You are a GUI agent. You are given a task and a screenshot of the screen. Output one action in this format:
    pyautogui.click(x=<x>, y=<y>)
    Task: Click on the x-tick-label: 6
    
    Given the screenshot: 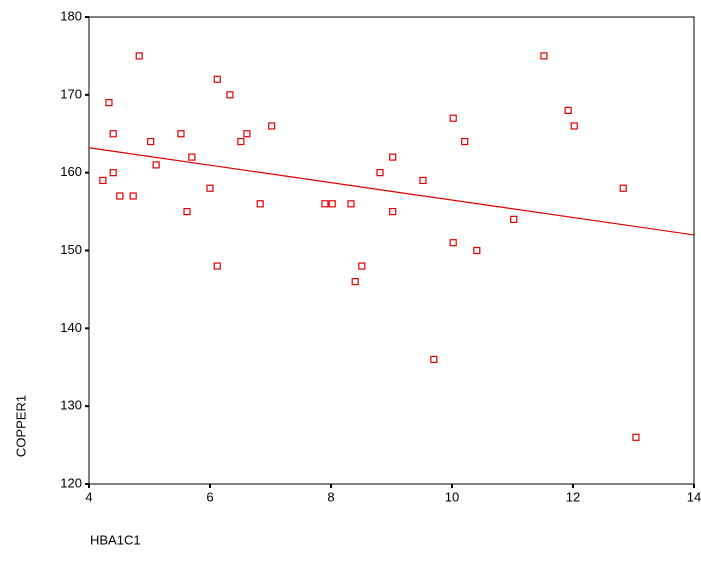 What is the action you would take?
    pyautogui.click(x=209, y=496)
    